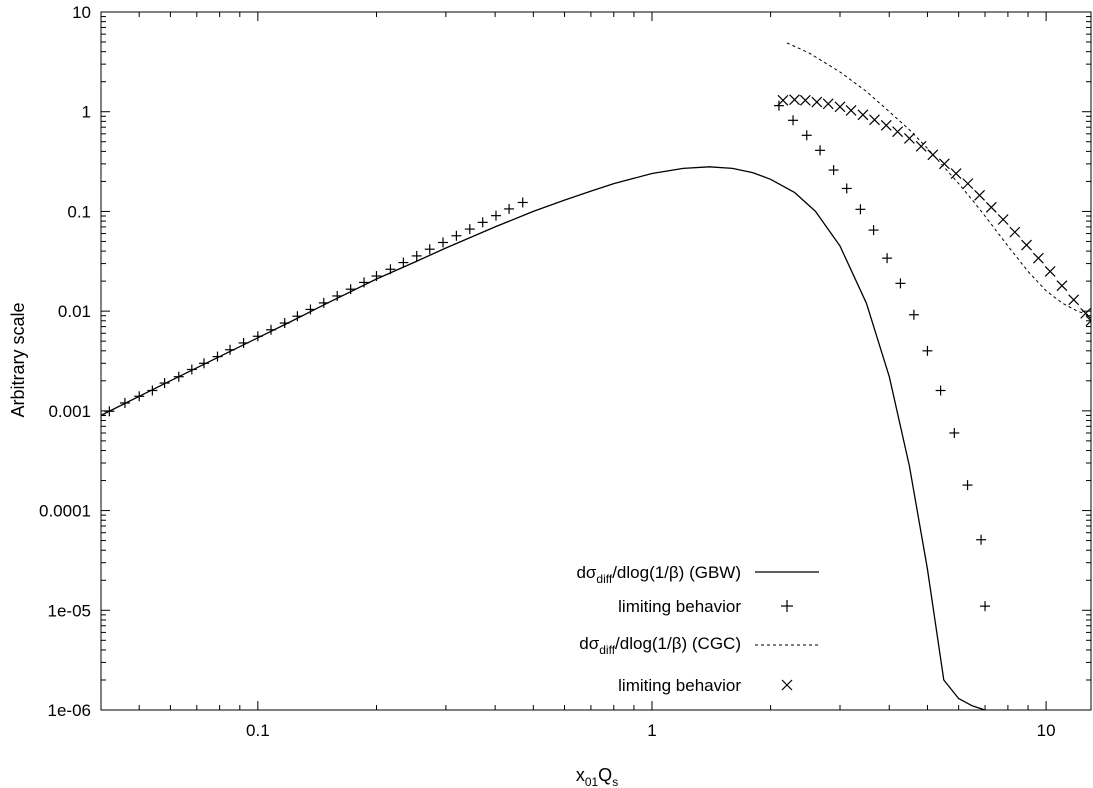 This screenshot has height=788, width=1093. I want to click on y-tick-label: 1e-05, so click(69, 610).